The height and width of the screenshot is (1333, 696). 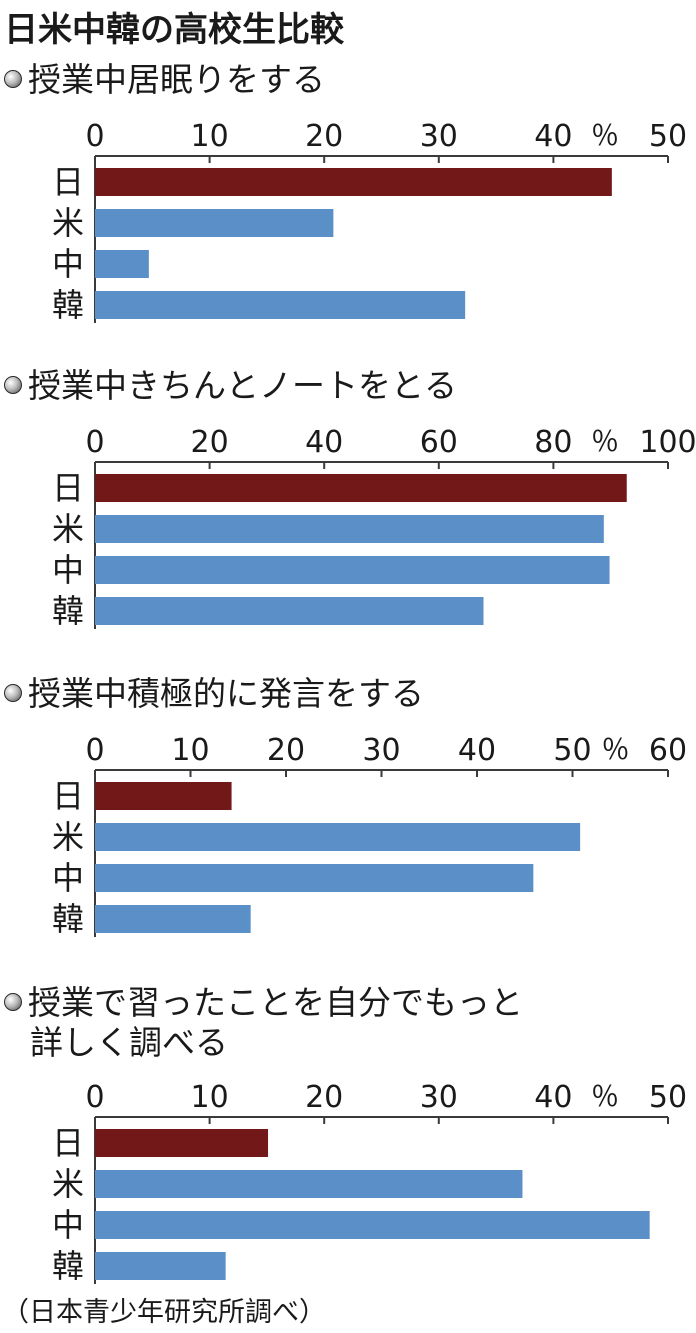 I want to click on chart-title-note-taking: 授業中きちんとノートをとる, so click(x=230, y=386).